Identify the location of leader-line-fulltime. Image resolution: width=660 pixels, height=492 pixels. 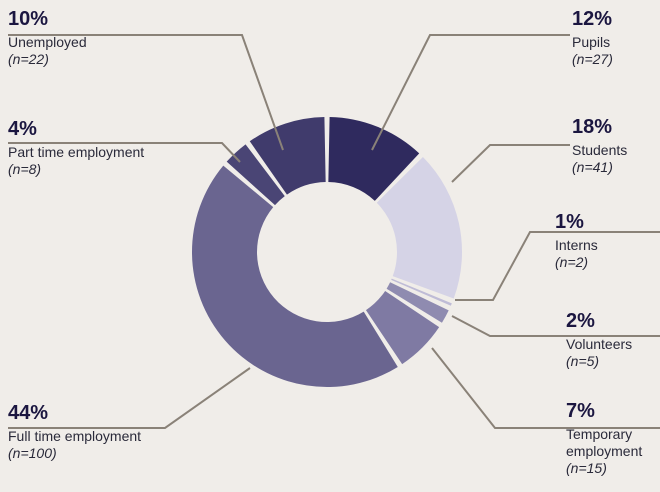
(129, 398).